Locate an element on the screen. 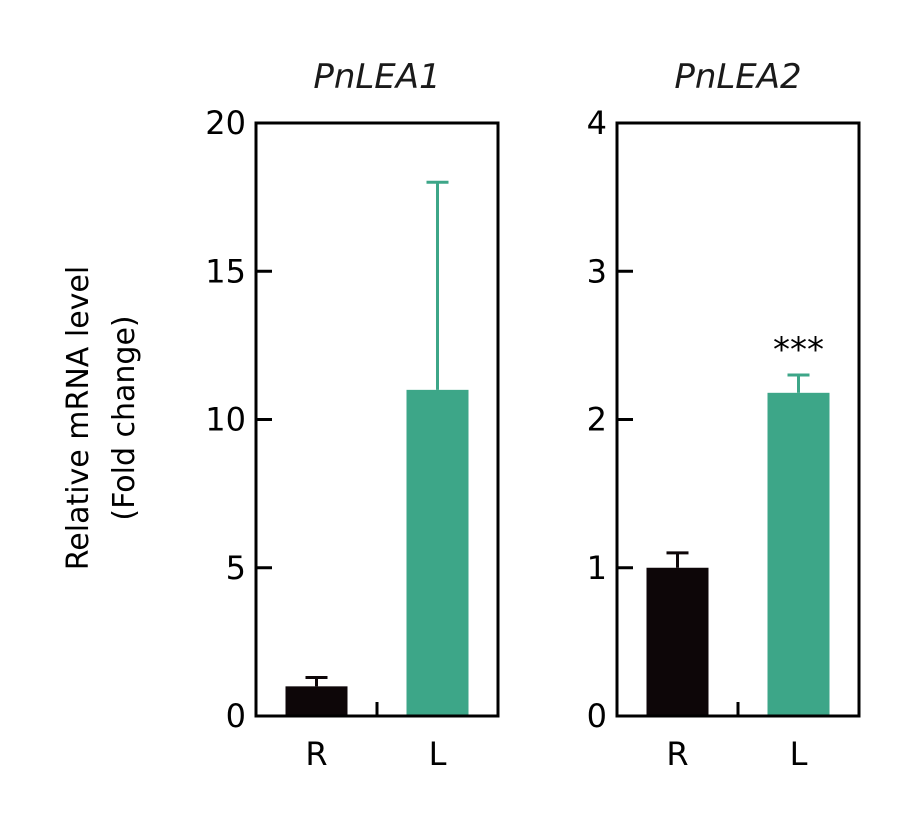  y-tick-label: 3 is located at coordinates (597, 271).